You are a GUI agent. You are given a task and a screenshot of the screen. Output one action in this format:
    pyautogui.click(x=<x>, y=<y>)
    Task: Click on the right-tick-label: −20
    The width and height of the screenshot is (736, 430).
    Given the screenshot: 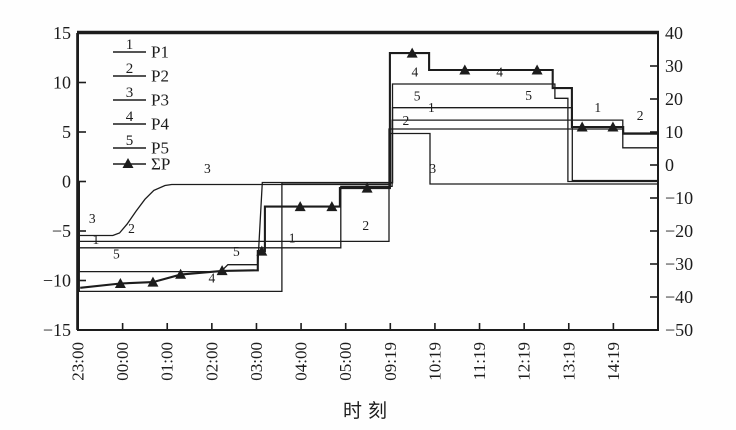 What is the action you would take?
    pyautogui.click(x=679, y=231)
    